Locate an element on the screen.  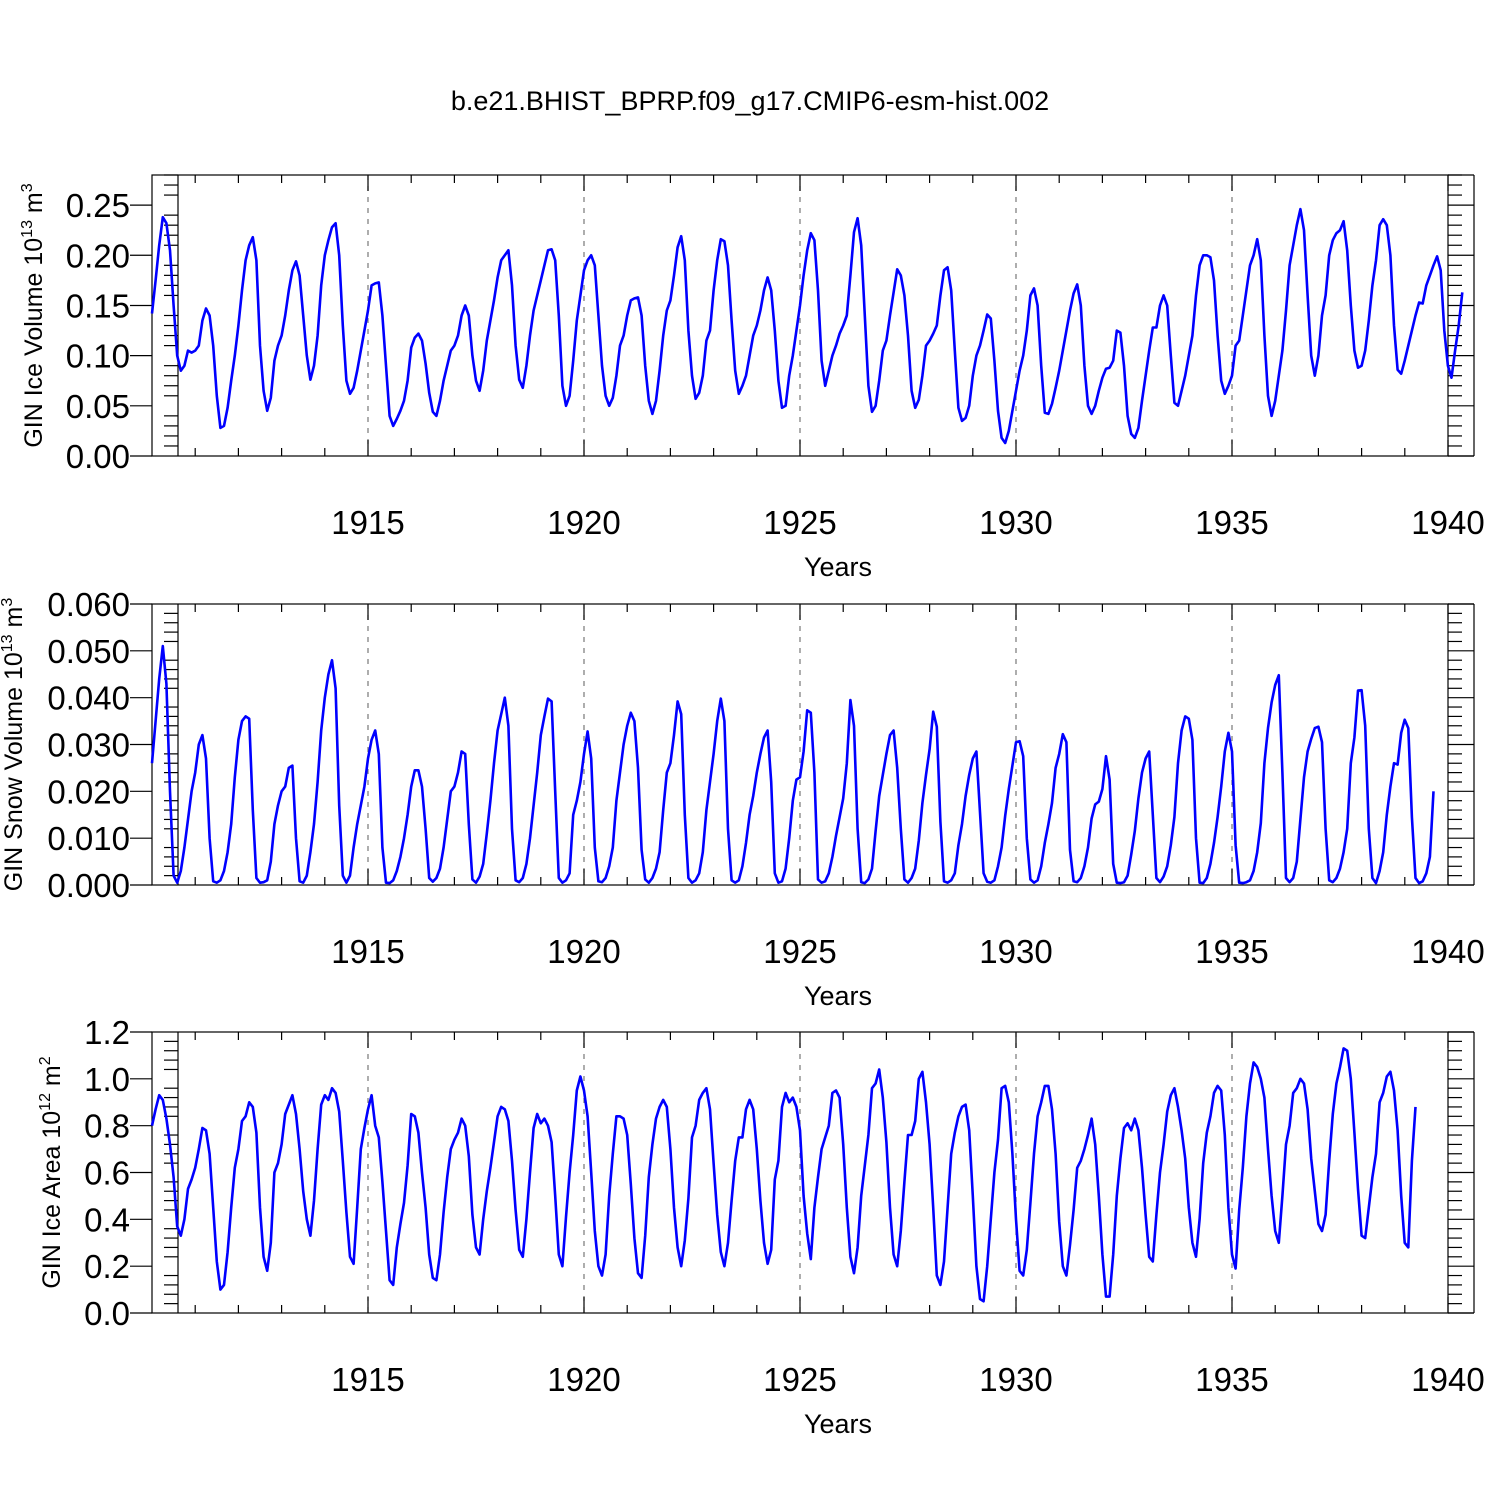
y-tick-label: 0.8 is located at coordinates (107, 1126).